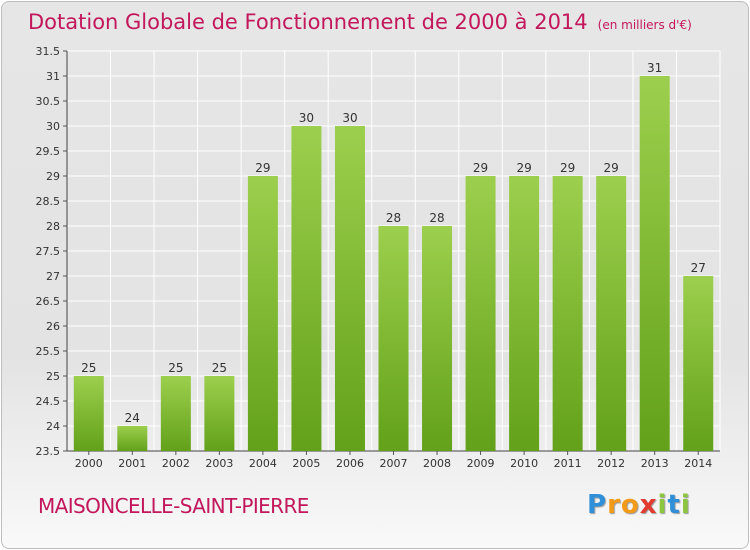 The width and height of the screenshot is (750, 550). I want to click on x-tick-label: 2009, so click(481, 463).